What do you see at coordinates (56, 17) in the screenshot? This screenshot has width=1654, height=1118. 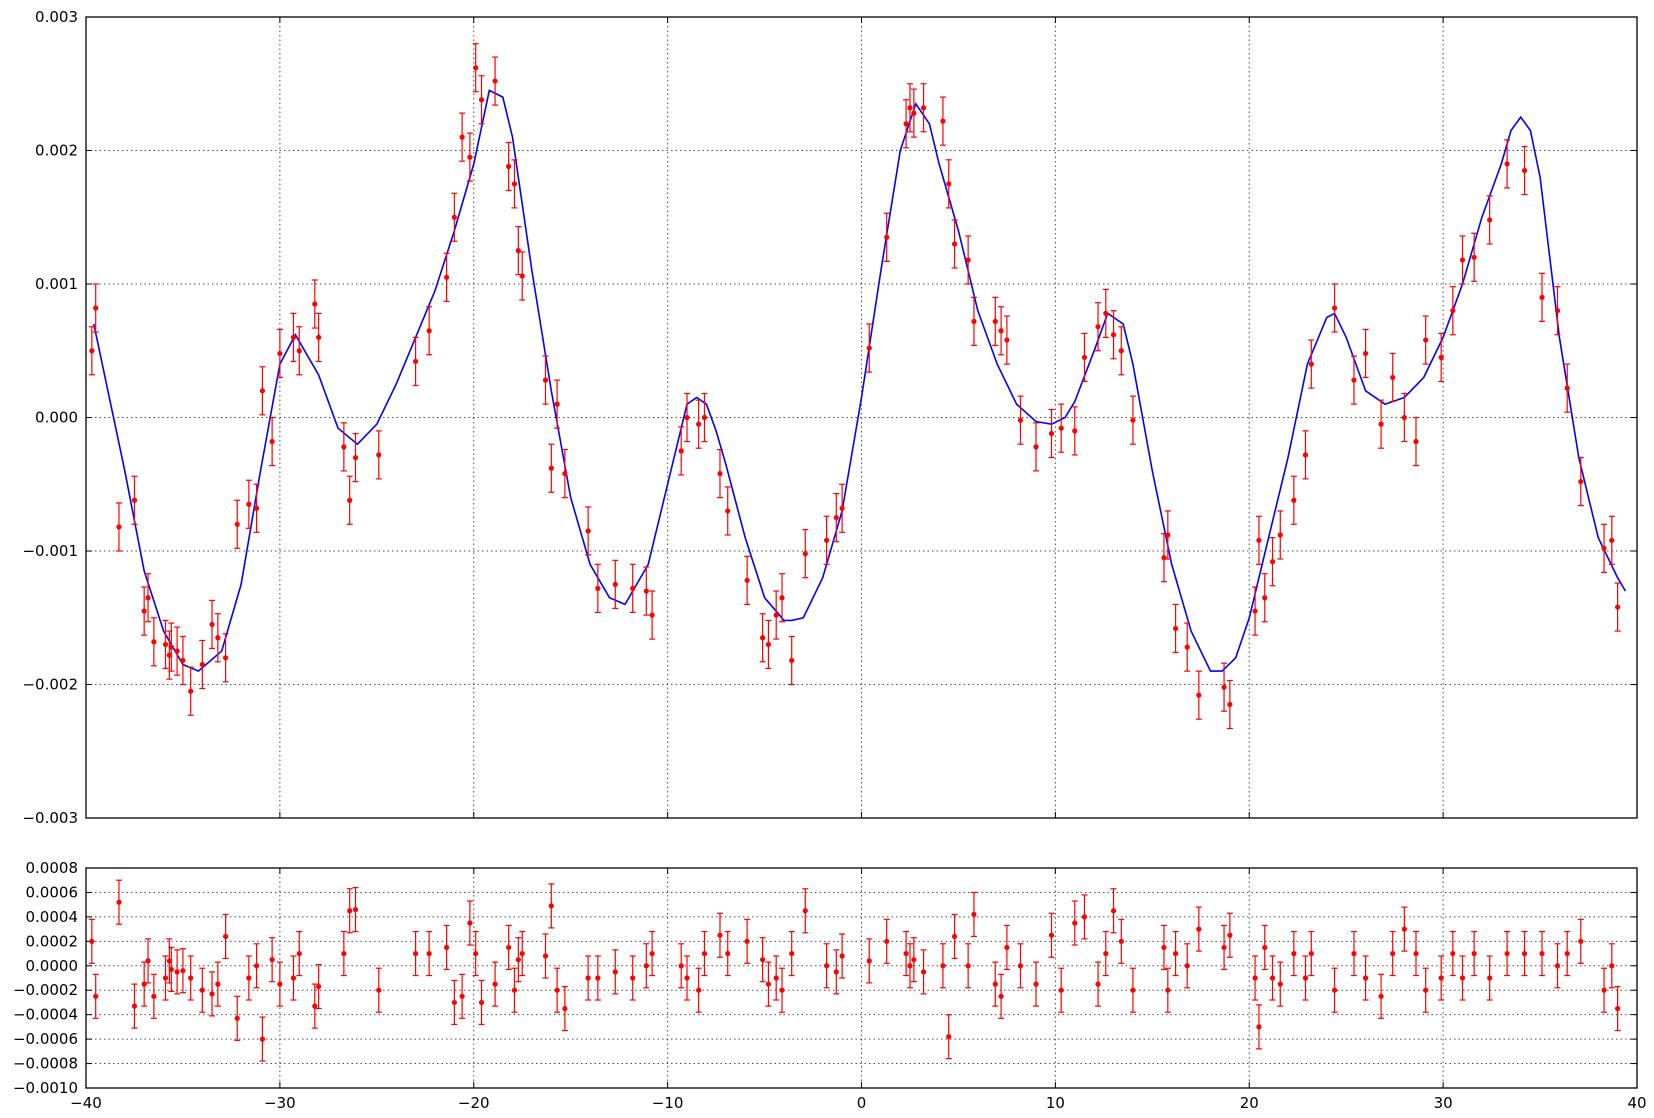 I see `main-y-tick-label: 0.003` at bounding box center [56, 17].